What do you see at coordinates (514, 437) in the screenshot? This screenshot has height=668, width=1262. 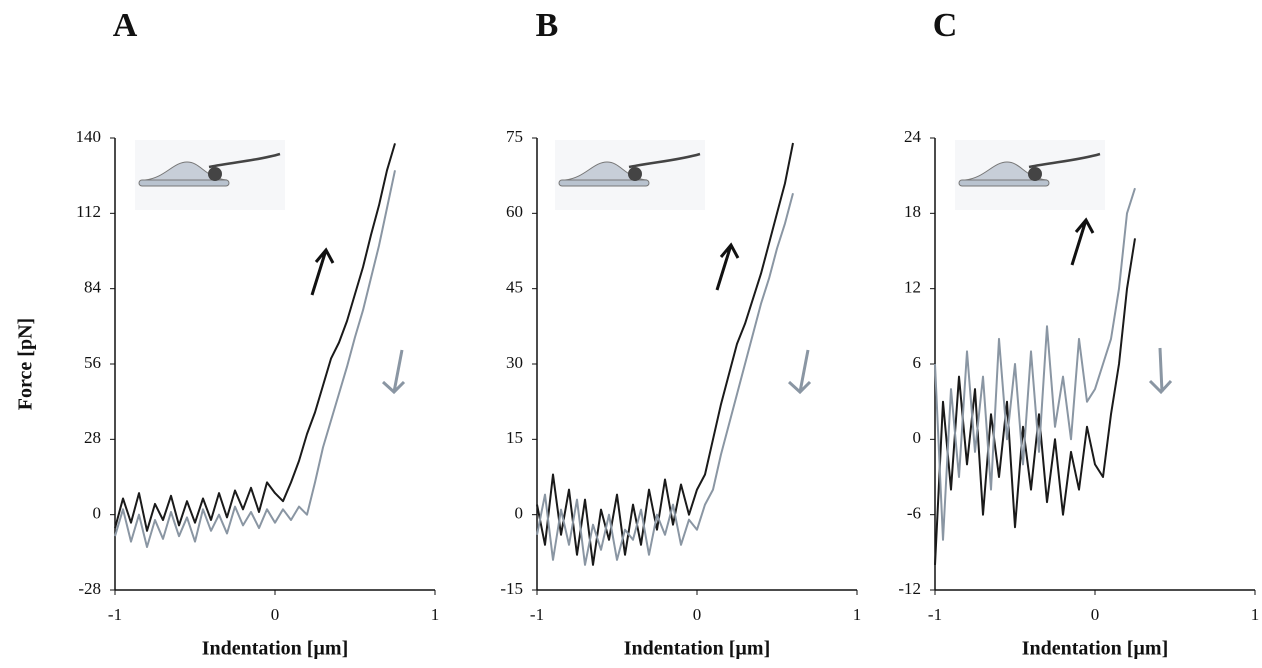 I see `y-tick-label: 15` at bounding box center [514, 437].